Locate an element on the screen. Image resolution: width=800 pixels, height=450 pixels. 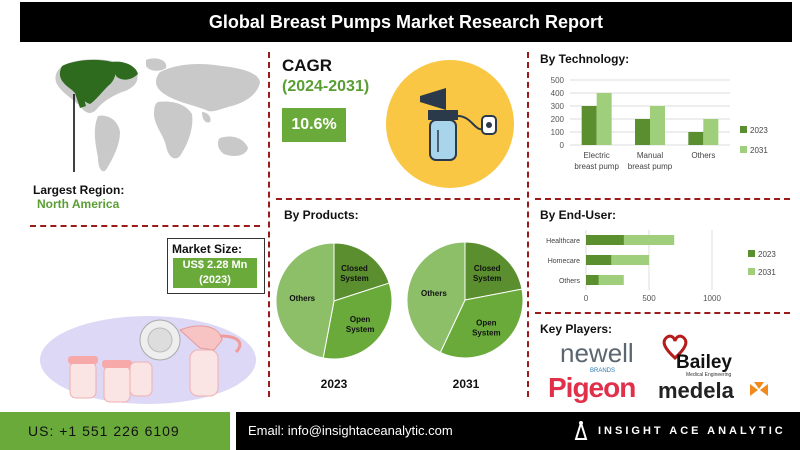
tech-ytick: 100 is located at coordinates (558, 132).